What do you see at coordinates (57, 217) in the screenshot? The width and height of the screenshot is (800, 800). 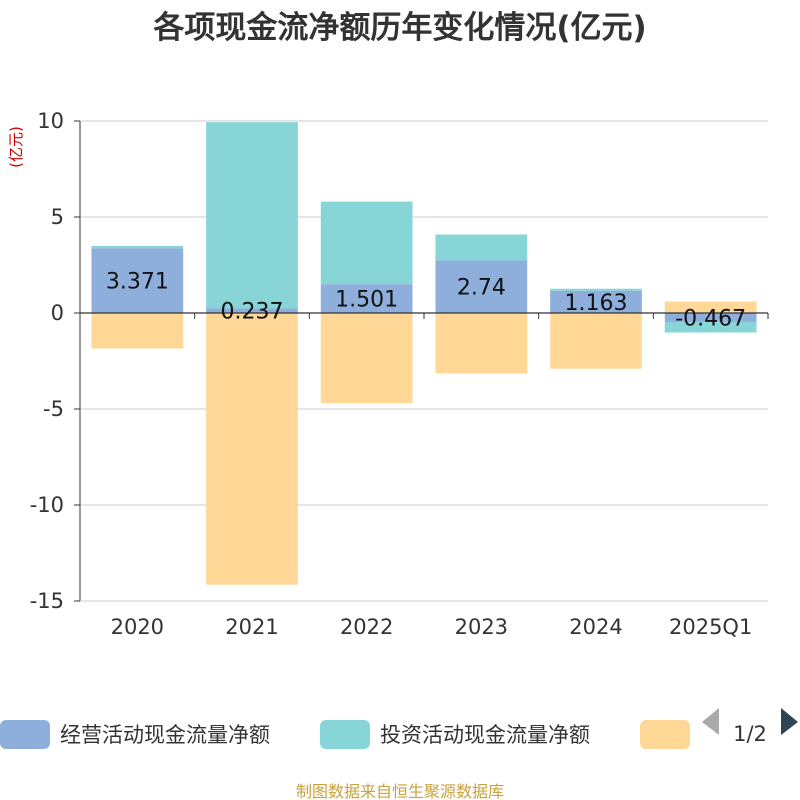 I see `y-tick-label: 5` at bounding box center [57, 217].